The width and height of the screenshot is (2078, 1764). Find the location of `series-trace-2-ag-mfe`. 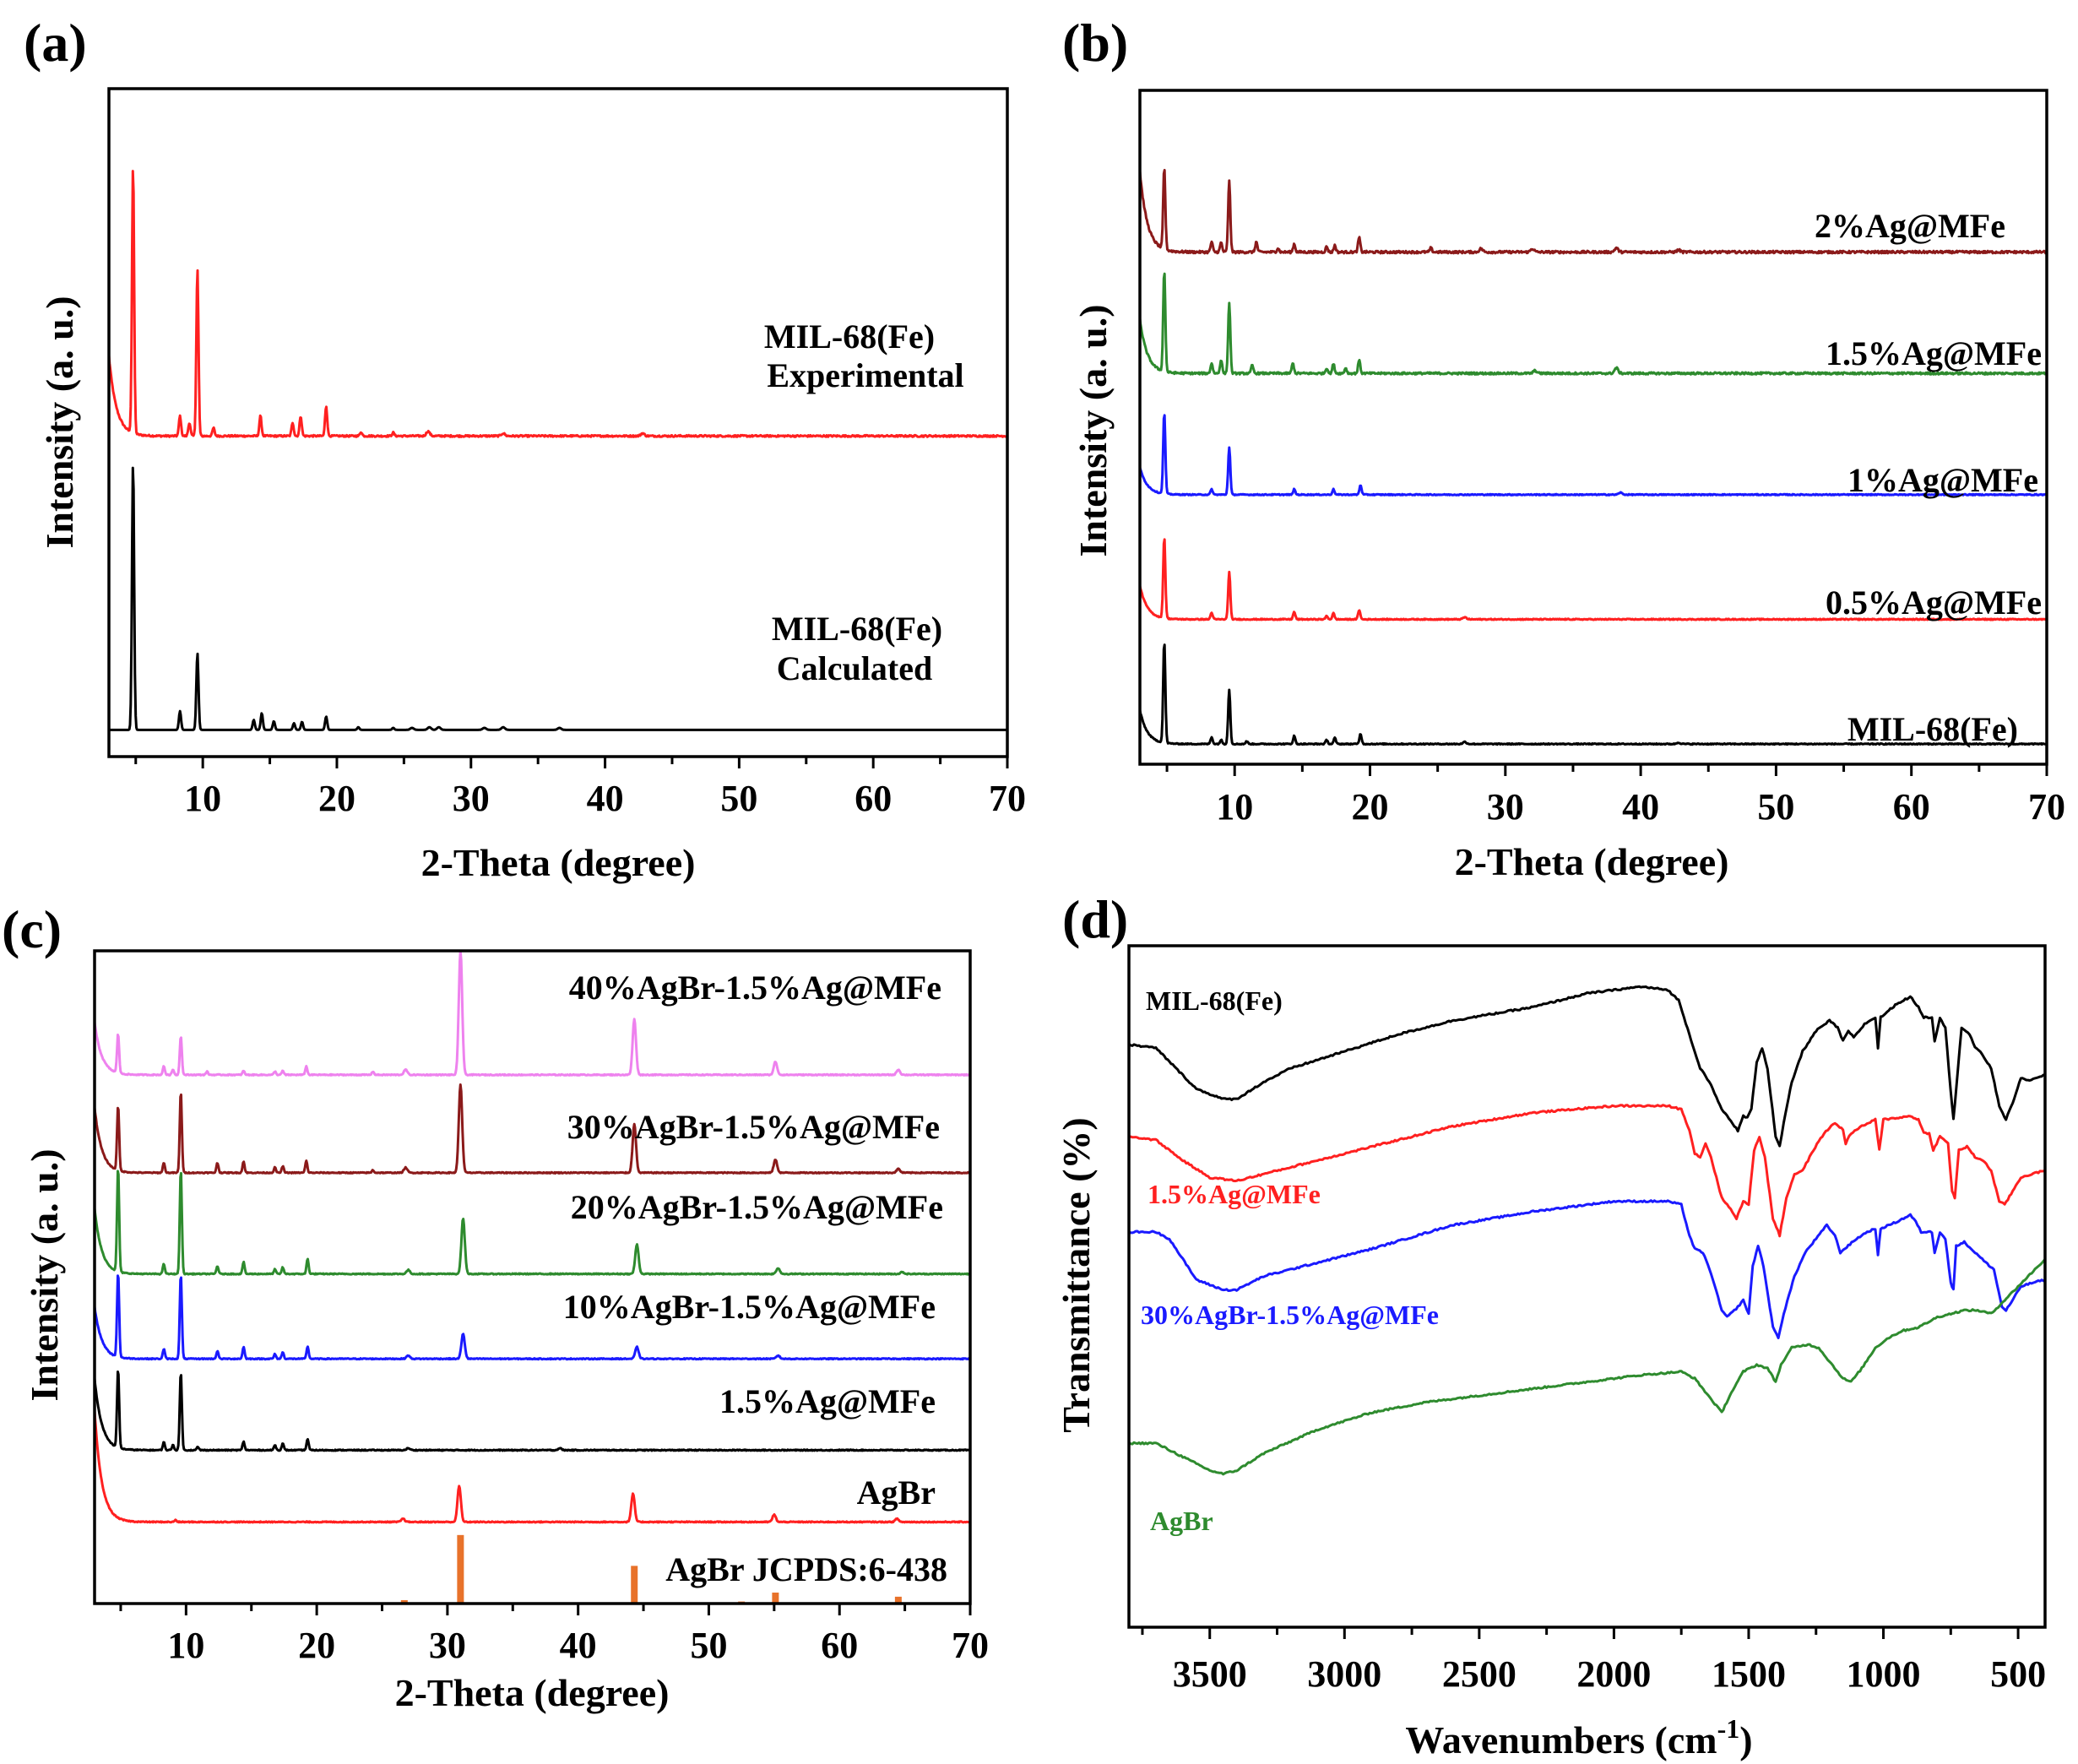

series-trace-2-ag-mfe is located at coordinates (1593, 212).